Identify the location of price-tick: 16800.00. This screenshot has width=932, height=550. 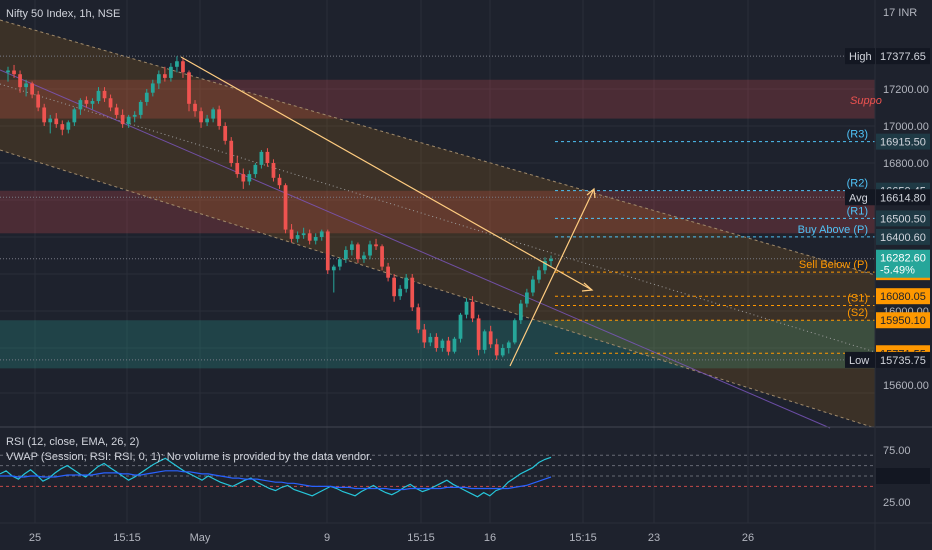
(906, 164).